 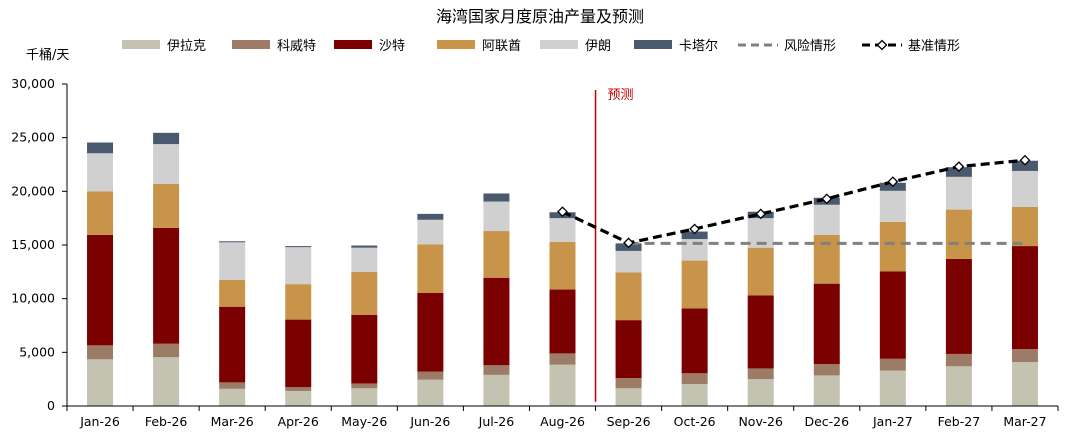 I want to click on legend-marker, so click(x=882, y=45).